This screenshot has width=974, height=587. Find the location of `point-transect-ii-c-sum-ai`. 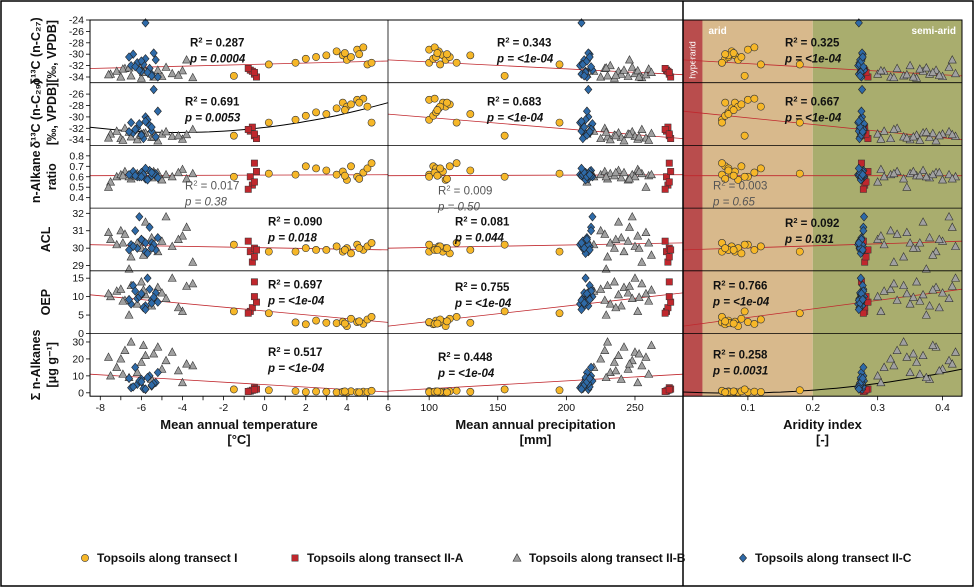

point-transect-ii-c-sum-ai is located at coordinates (858, 389).